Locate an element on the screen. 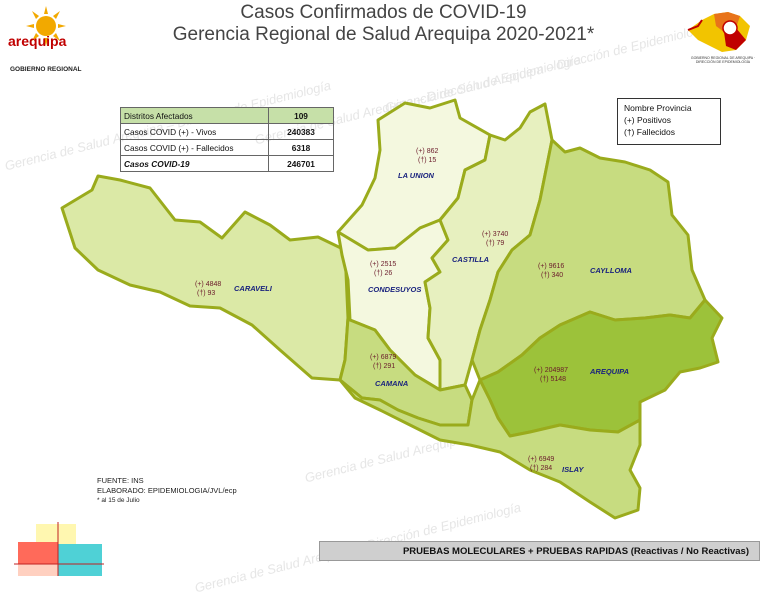 This screenshot has width=767, height=595. source-line: ELABORADO: EPIDEMIOLOGIA/JVL/ecp is located at coordinates (167, 490).